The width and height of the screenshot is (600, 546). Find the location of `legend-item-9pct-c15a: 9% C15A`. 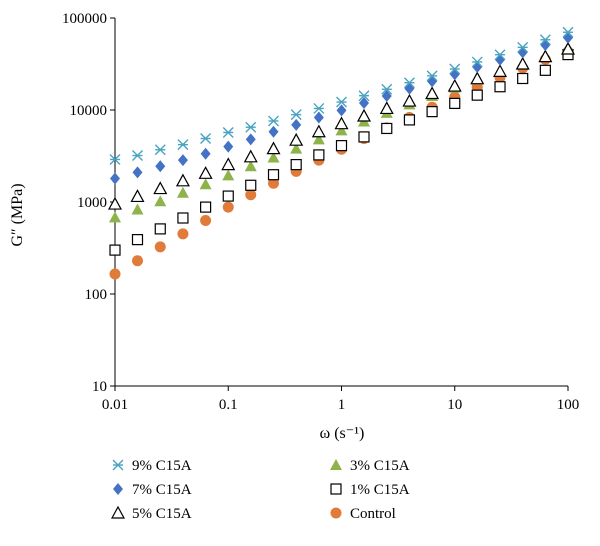

legend-item-9pct-c15a: 9% C15A is located at coordinates (152, 466).